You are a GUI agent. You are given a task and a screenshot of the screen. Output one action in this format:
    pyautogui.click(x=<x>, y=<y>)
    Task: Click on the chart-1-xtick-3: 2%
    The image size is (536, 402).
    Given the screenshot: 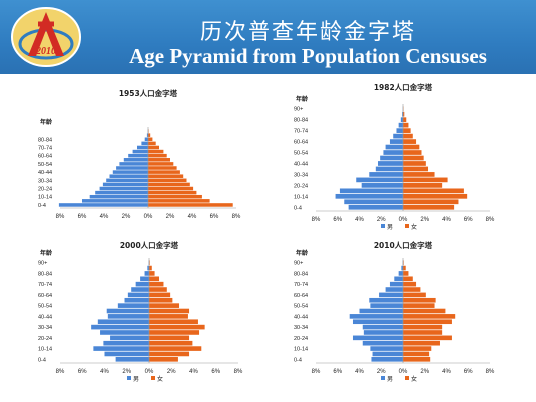 What is the action you would take?
    pyautogui.click(x=381, y=220)
    